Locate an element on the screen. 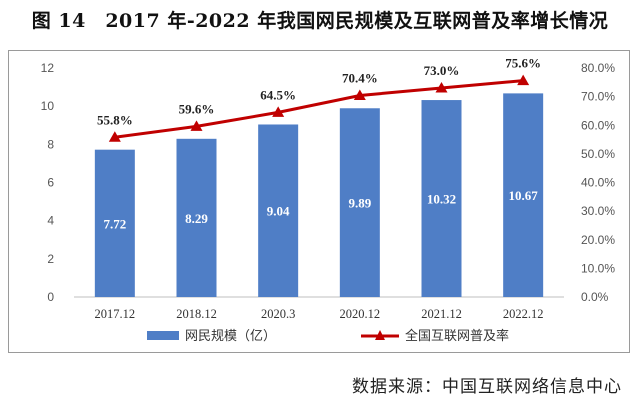  x-tick-label: 2020.12 is located at coordinates (360, 314).